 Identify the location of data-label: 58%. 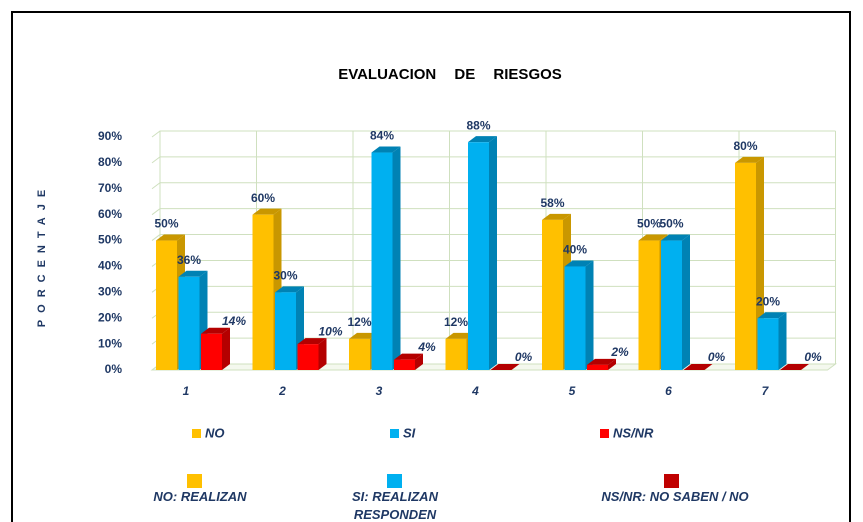
(552, 203).